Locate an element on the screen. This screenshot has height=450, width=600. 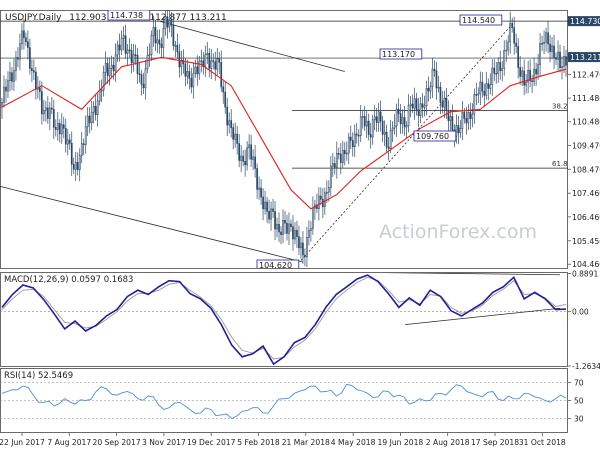
recent-high-label: 114.540 is located at coordinates (478, 20).